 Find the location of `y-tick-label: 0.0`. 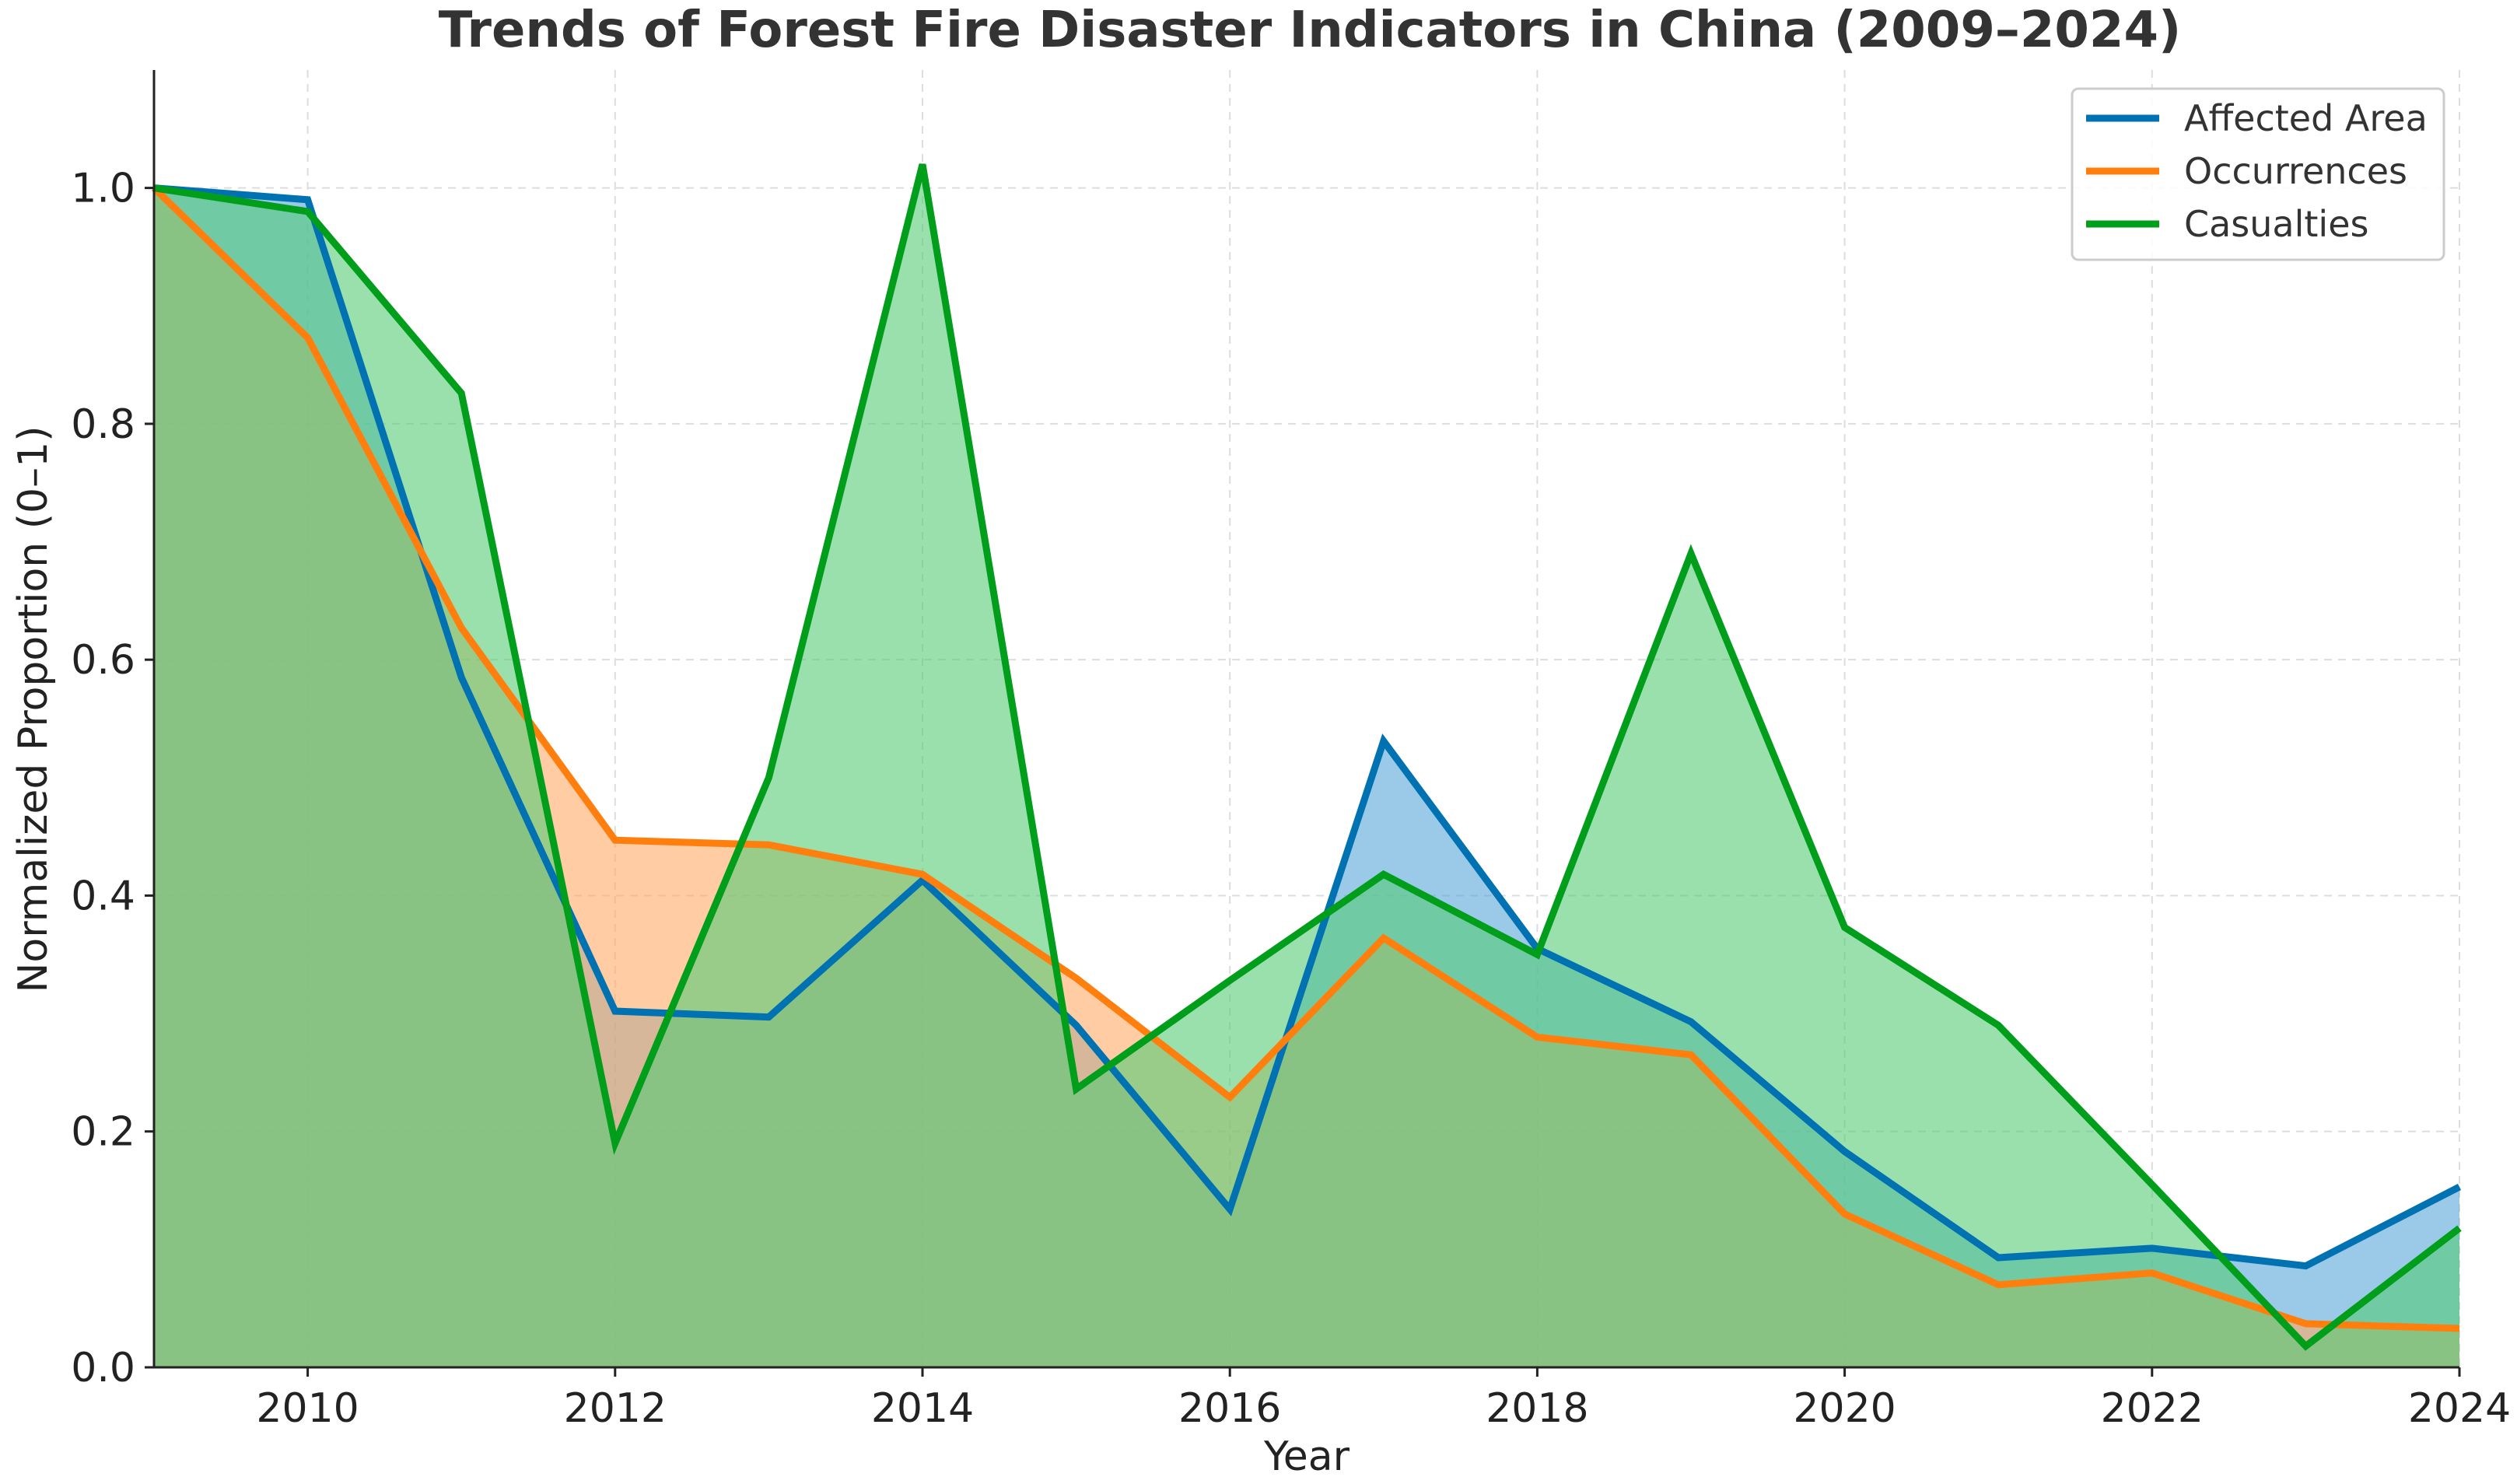

y-tick-label: 0.0 is located at coordinates (103, 1368).